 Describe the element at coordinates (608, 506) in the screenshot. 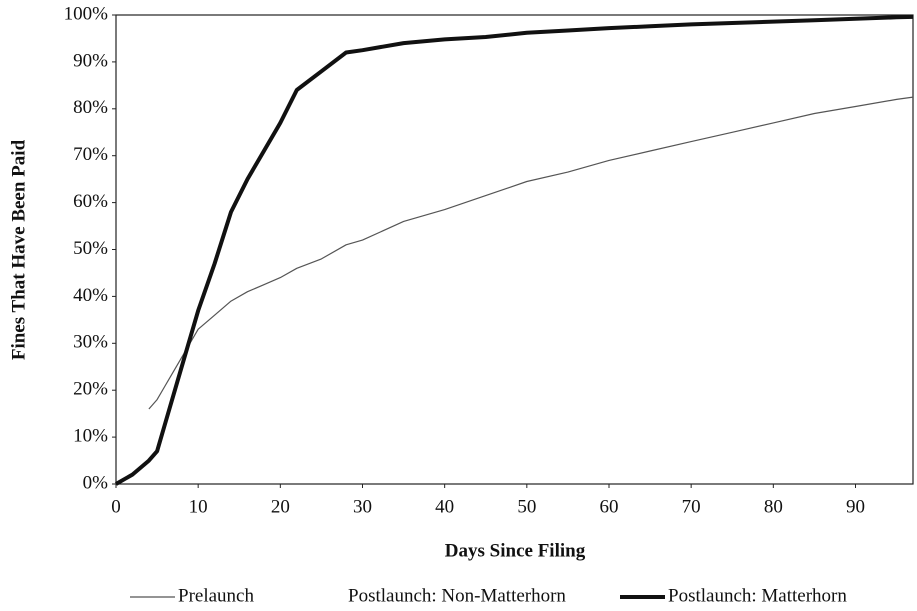

I see `x-tick-label: 60` at that location.